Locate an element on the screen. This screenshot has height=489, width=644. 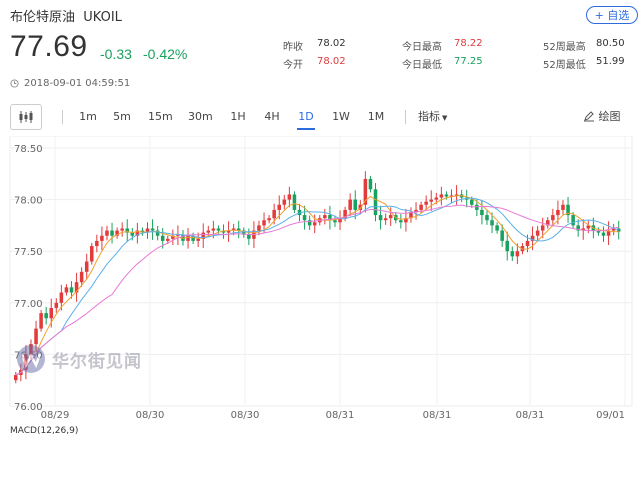
macd-label: MACD(12,26,9) is located at coordinates (44, 431).